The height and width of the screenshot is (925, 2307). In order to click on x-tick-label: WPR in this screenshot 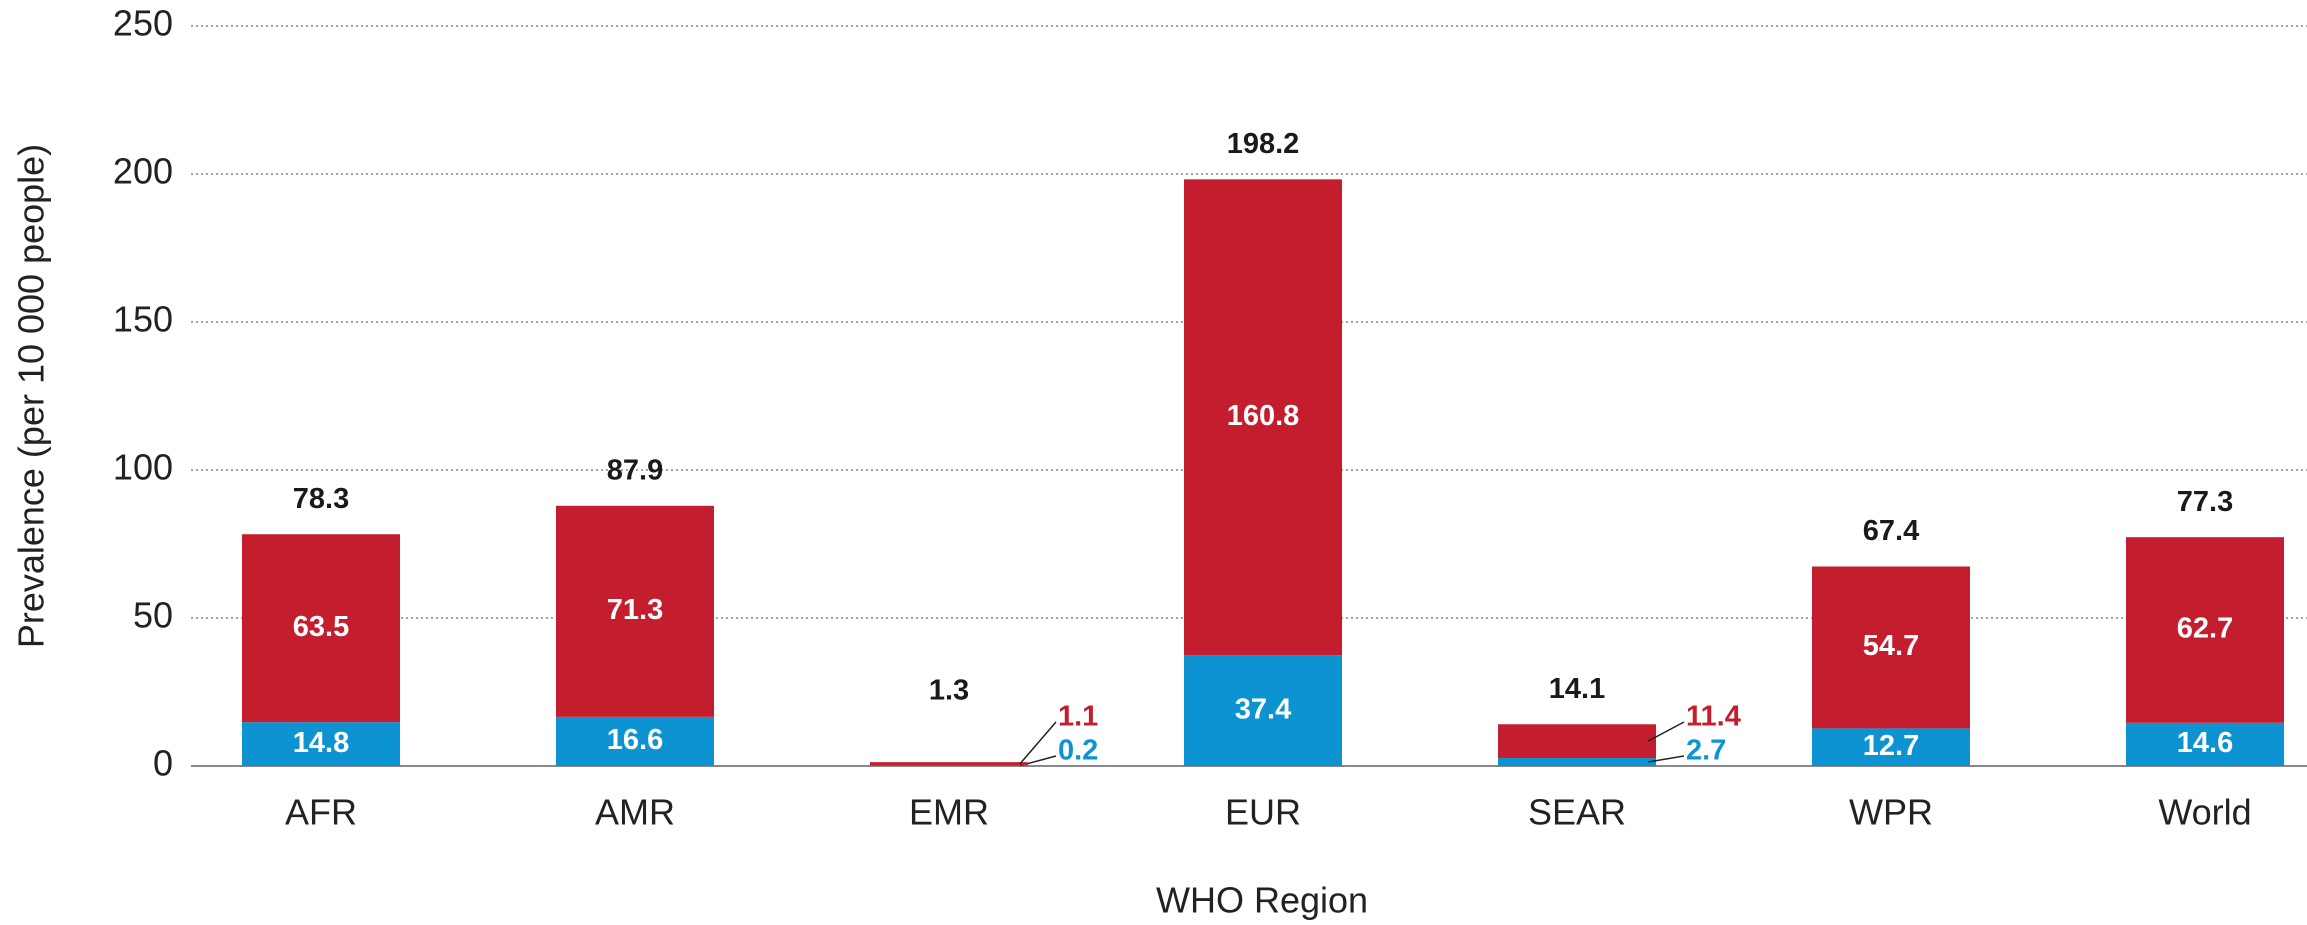, I will do `click(1891, 812)`.